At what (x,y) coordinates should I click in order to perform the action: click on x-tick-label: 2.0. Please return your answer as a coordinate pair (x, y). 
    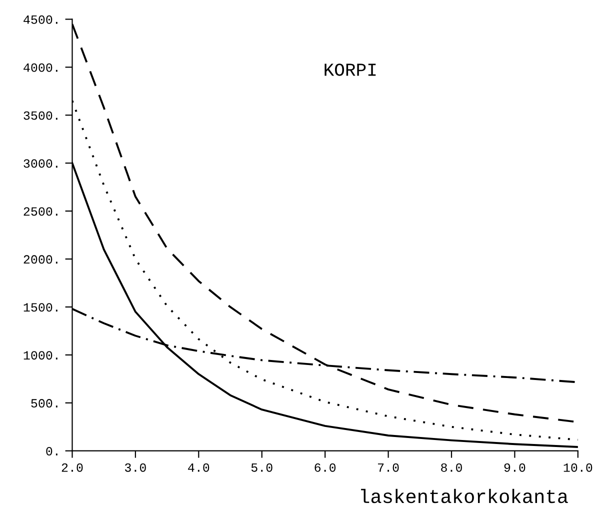
    Looking at the image, I should click on (72, 467).